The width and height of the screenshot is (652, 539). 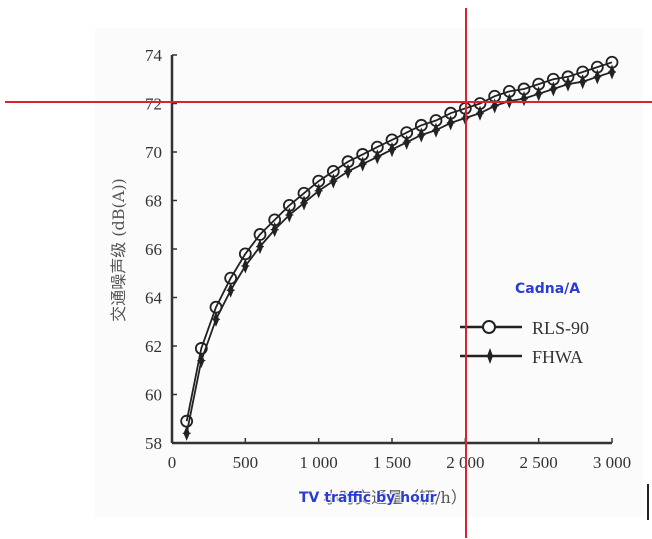 What do you see at coordinates (368, 498) in the screenshot?
I see `x-caption-annotation-label: TV traffic by hour` at bounding box center [368, 498].